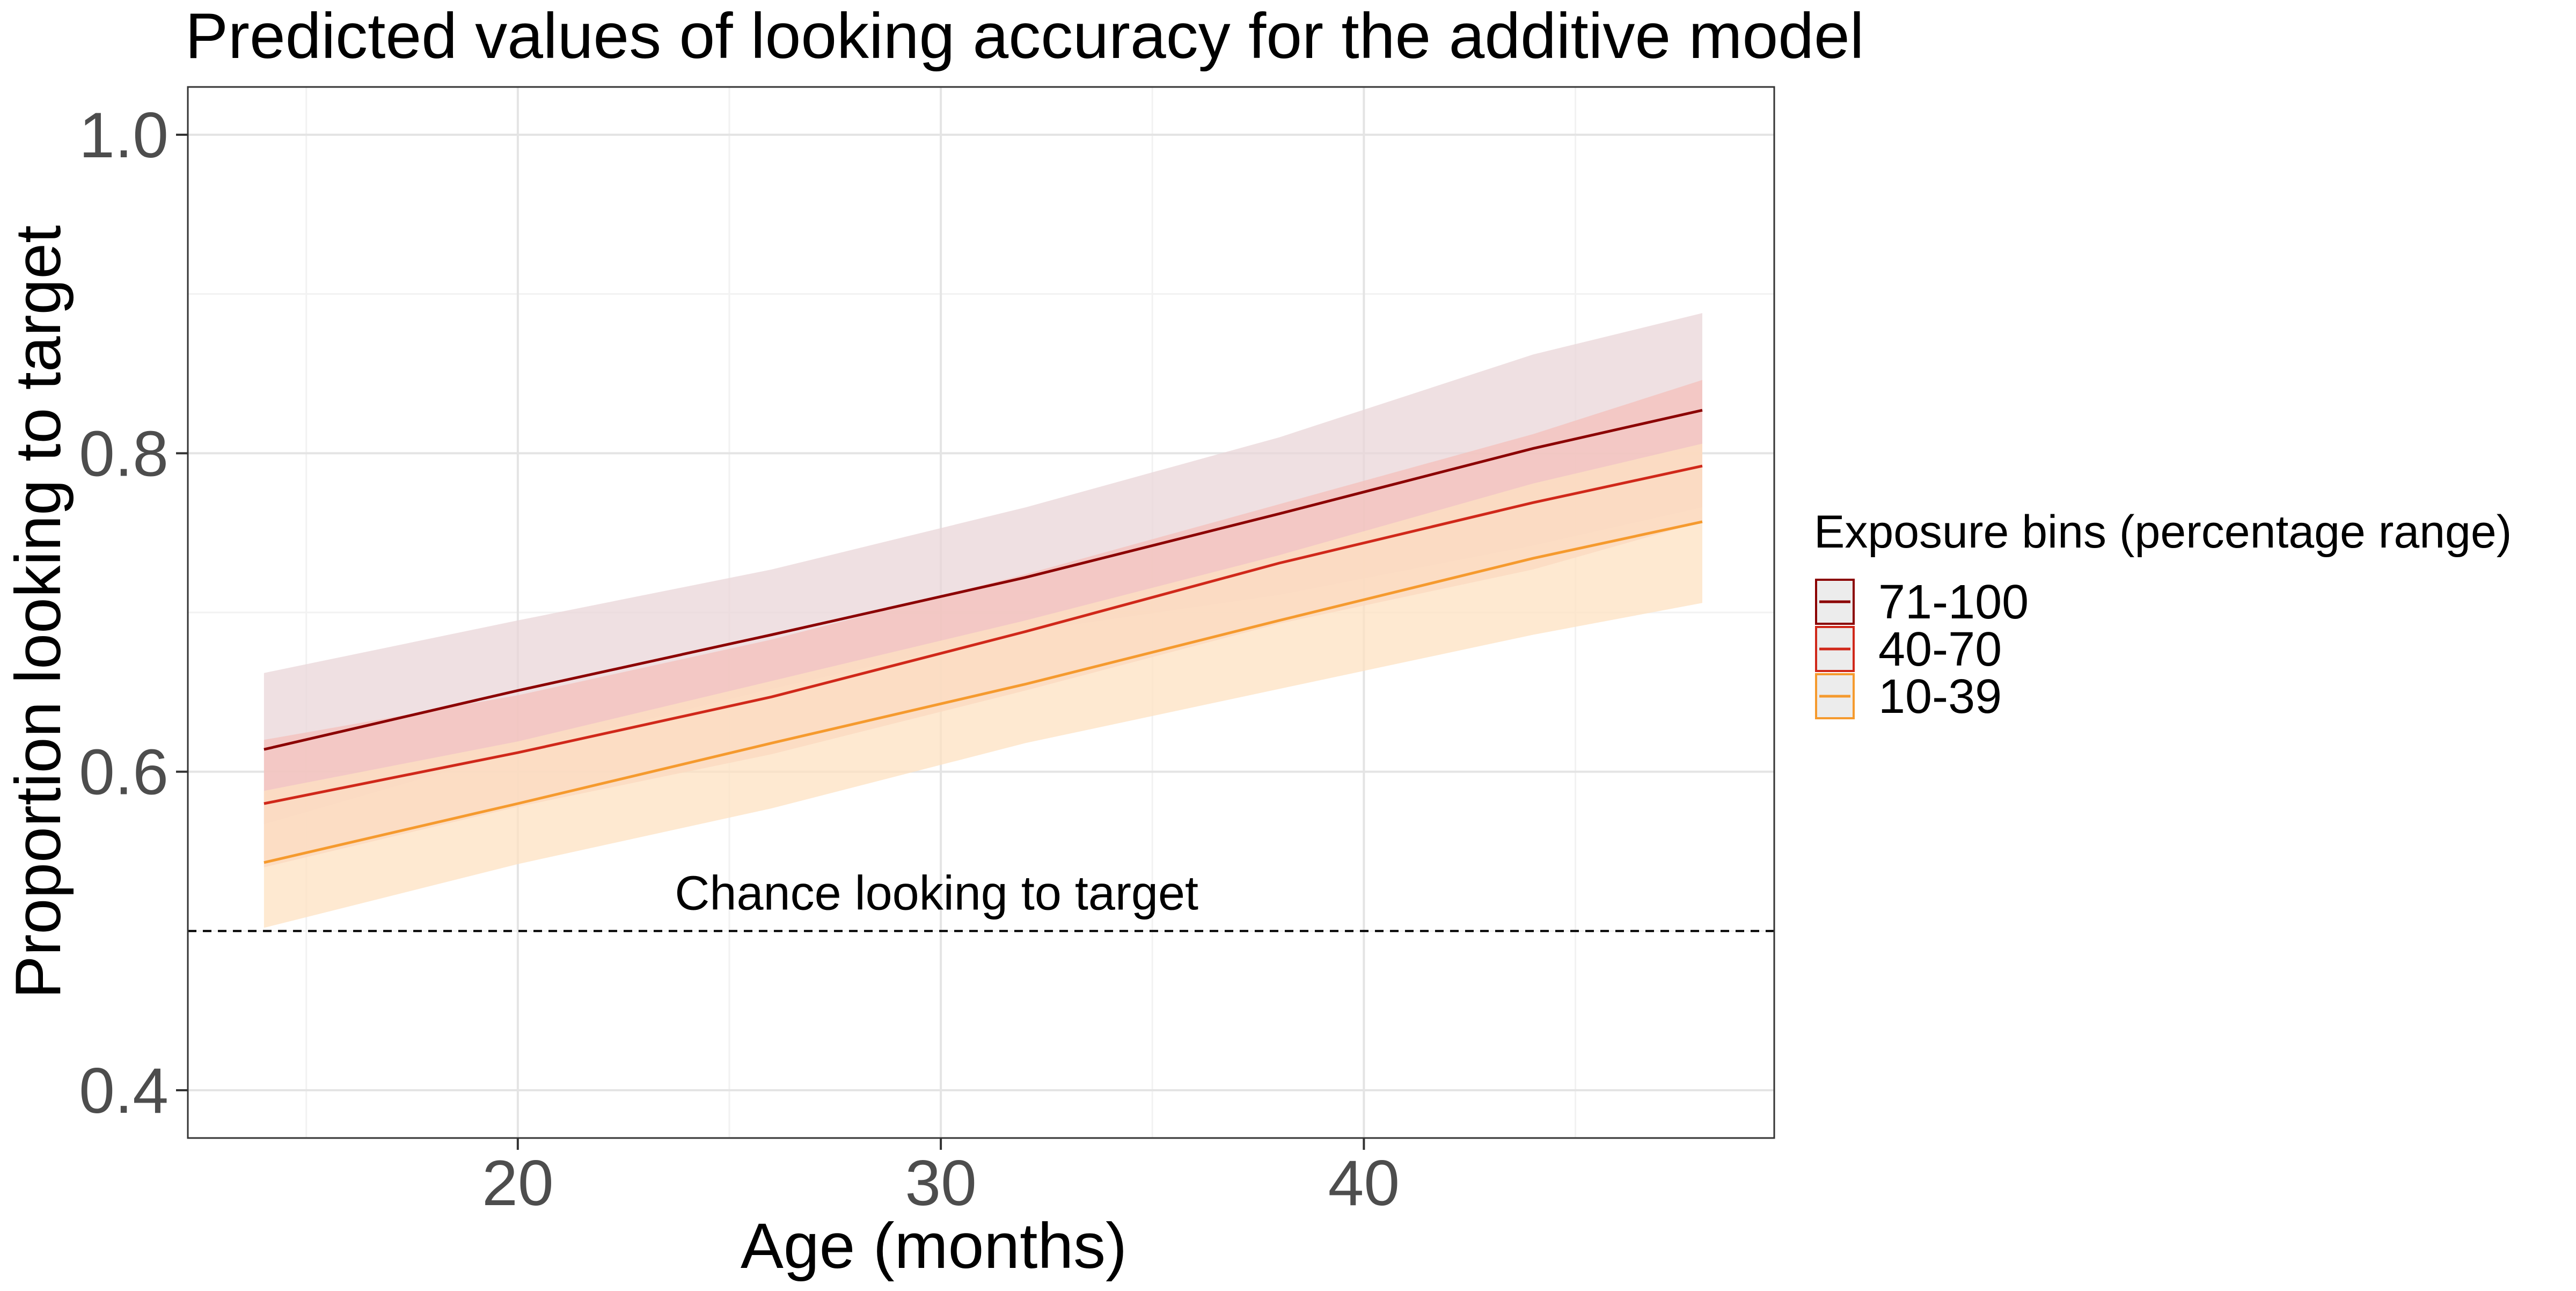  What do you see at coordinates (2163, 532) in the screenshot?
I see `legend-title: Exposure bins (percentage range)` at bounding box center [2163, 532].